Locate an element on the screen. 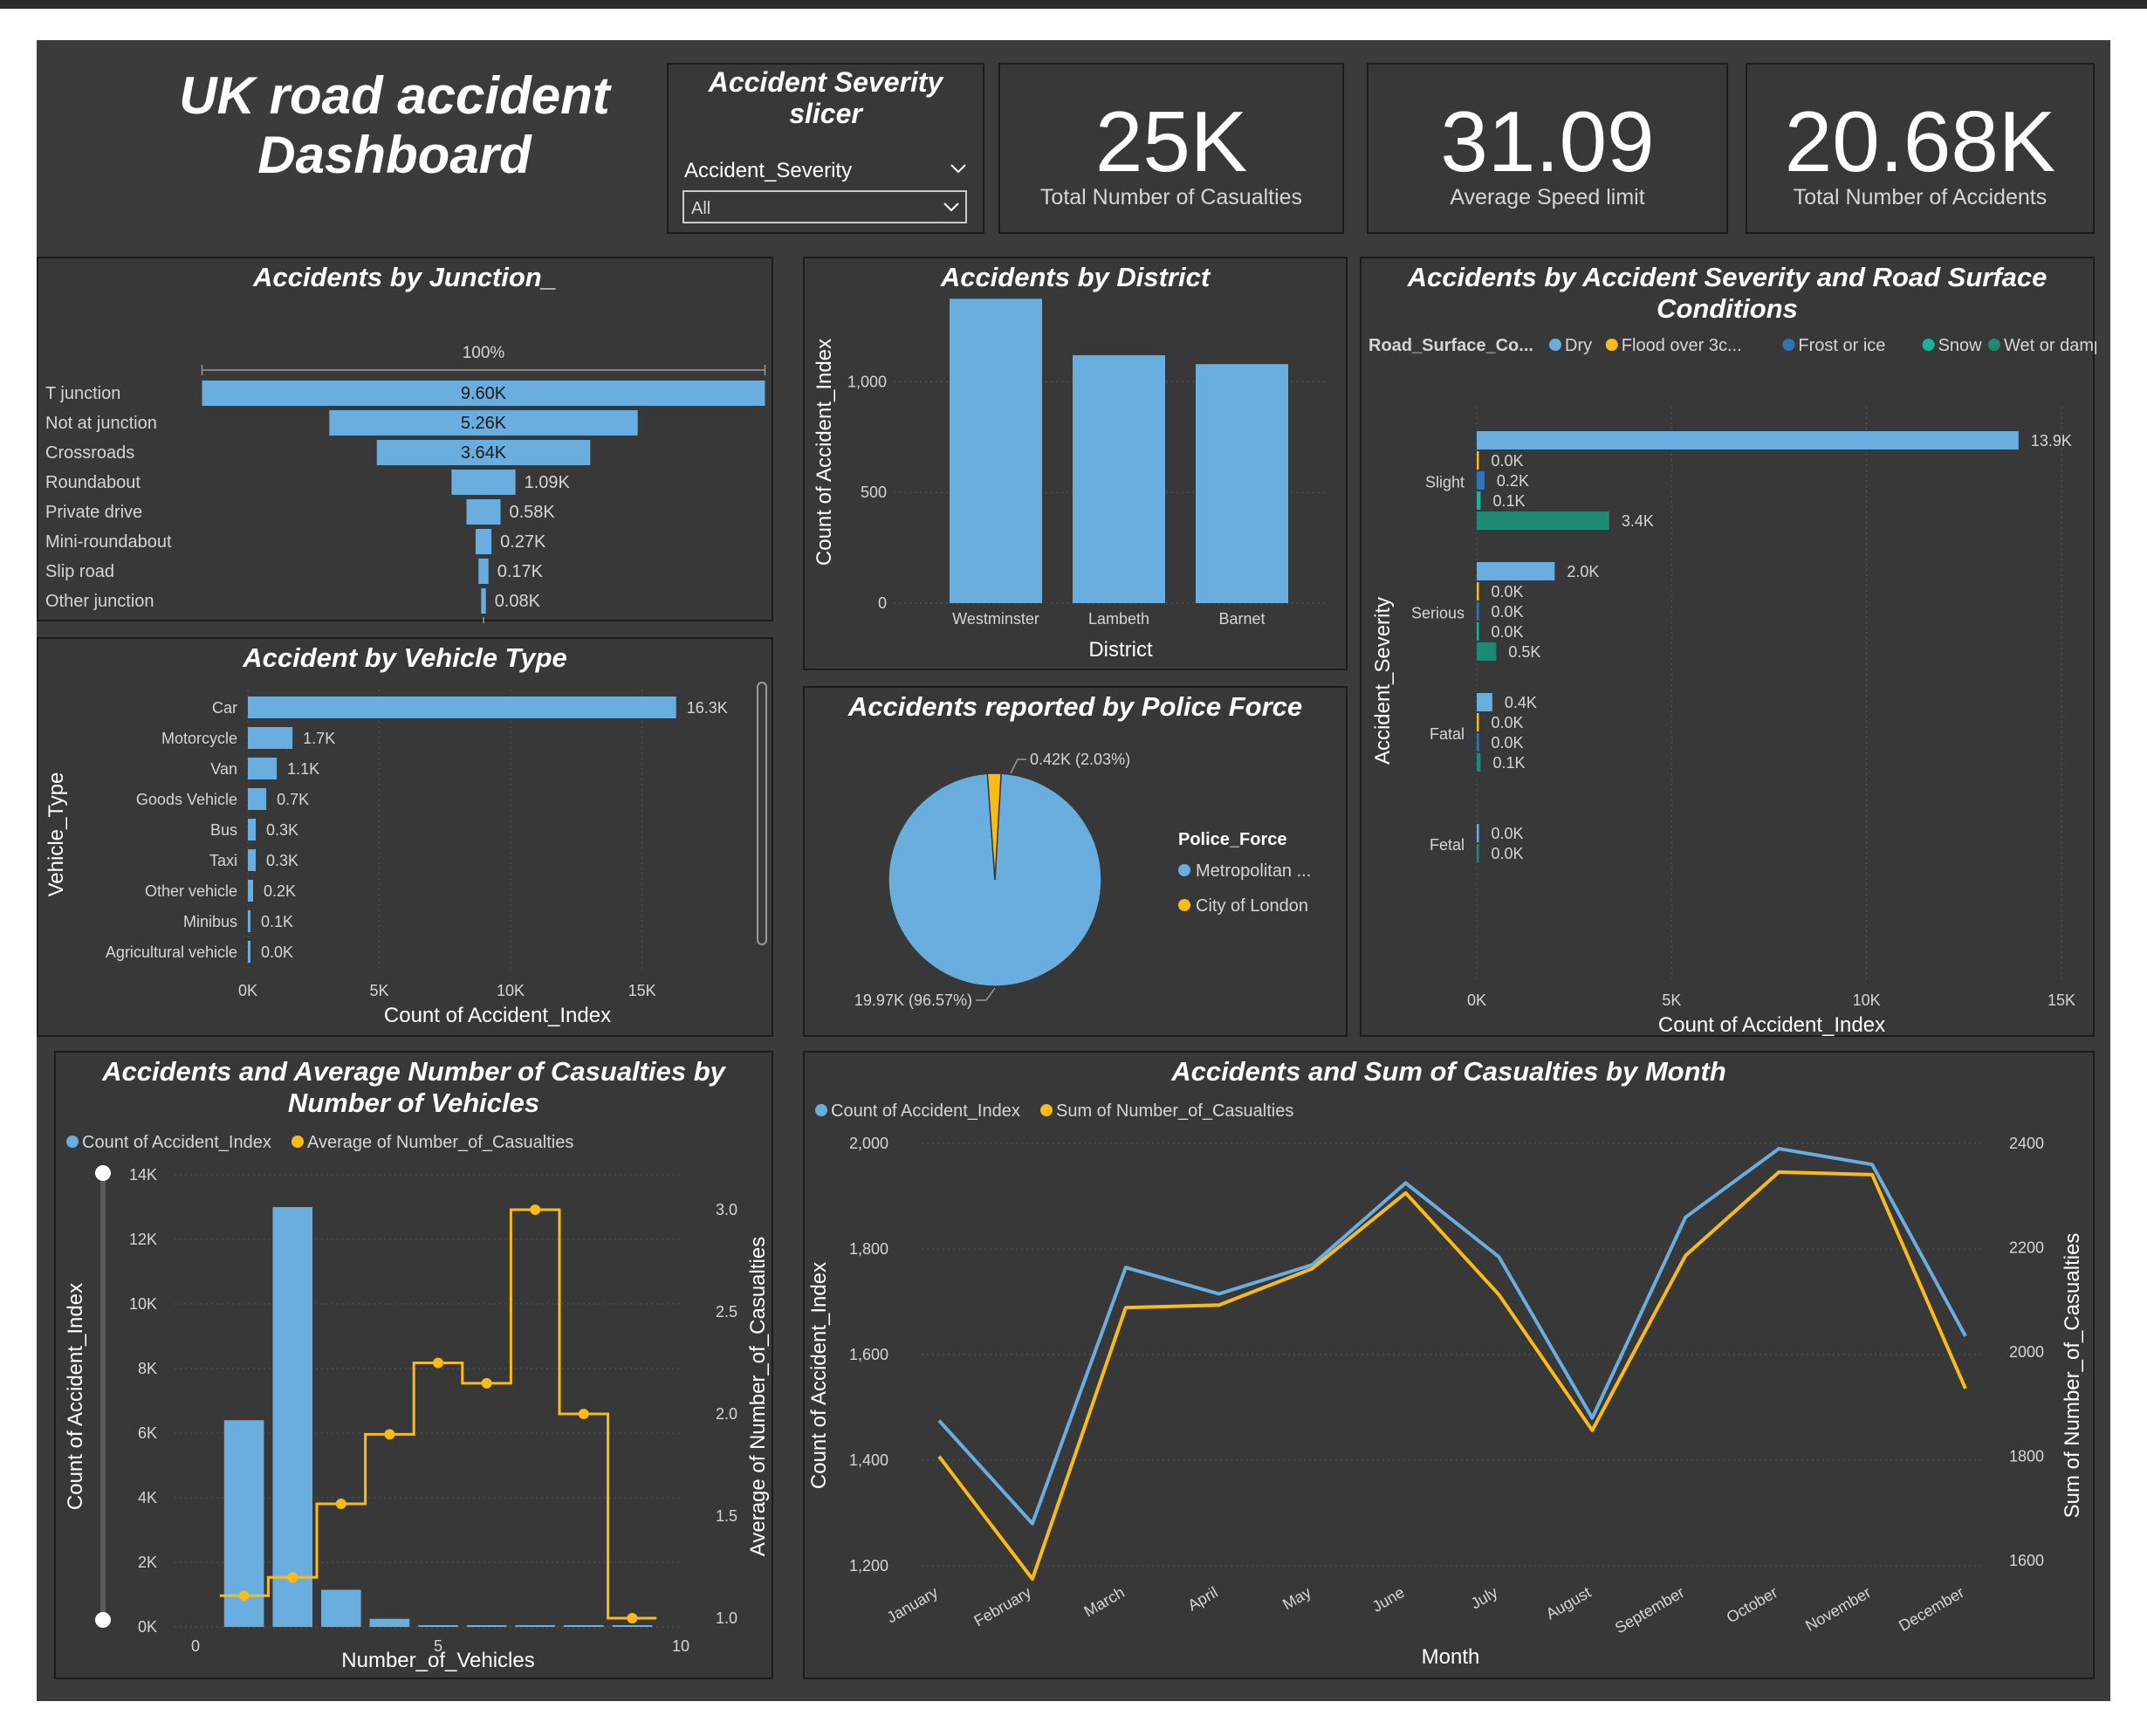 The image size is (2147, 1736). dashboard-title-line1: UK road accident is located at coordinates (394, 96).